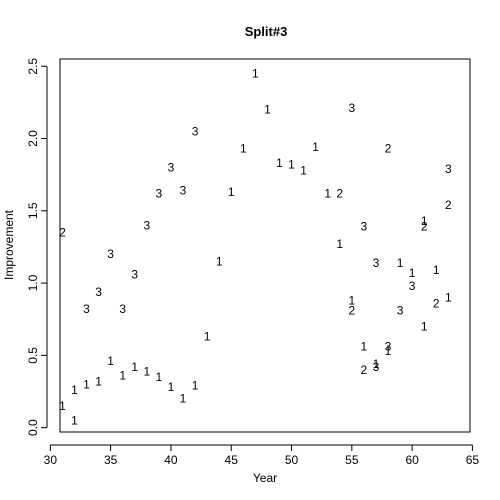 The height and width of the screenshot is (500, 500). What do you see at coordinates (265, 478) in the screenshot?
I see `x-axis-label: Year` at bounding box center [265, 478].